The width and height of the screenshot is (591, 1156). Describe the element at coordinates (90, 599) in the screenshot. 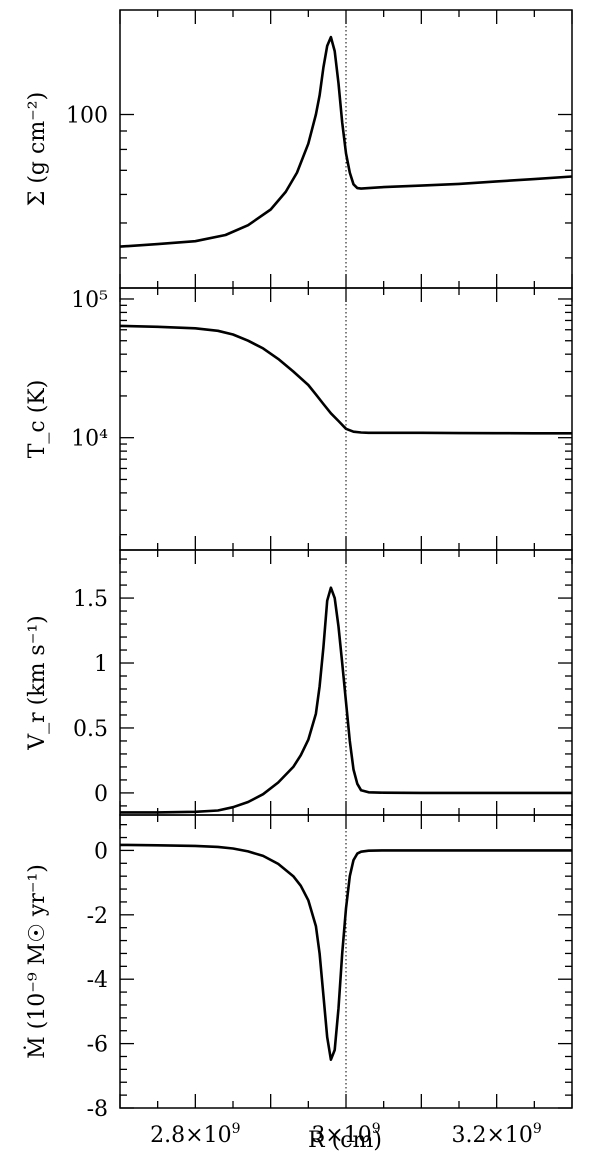

I see `y-tick-label: 1.5` at that location.